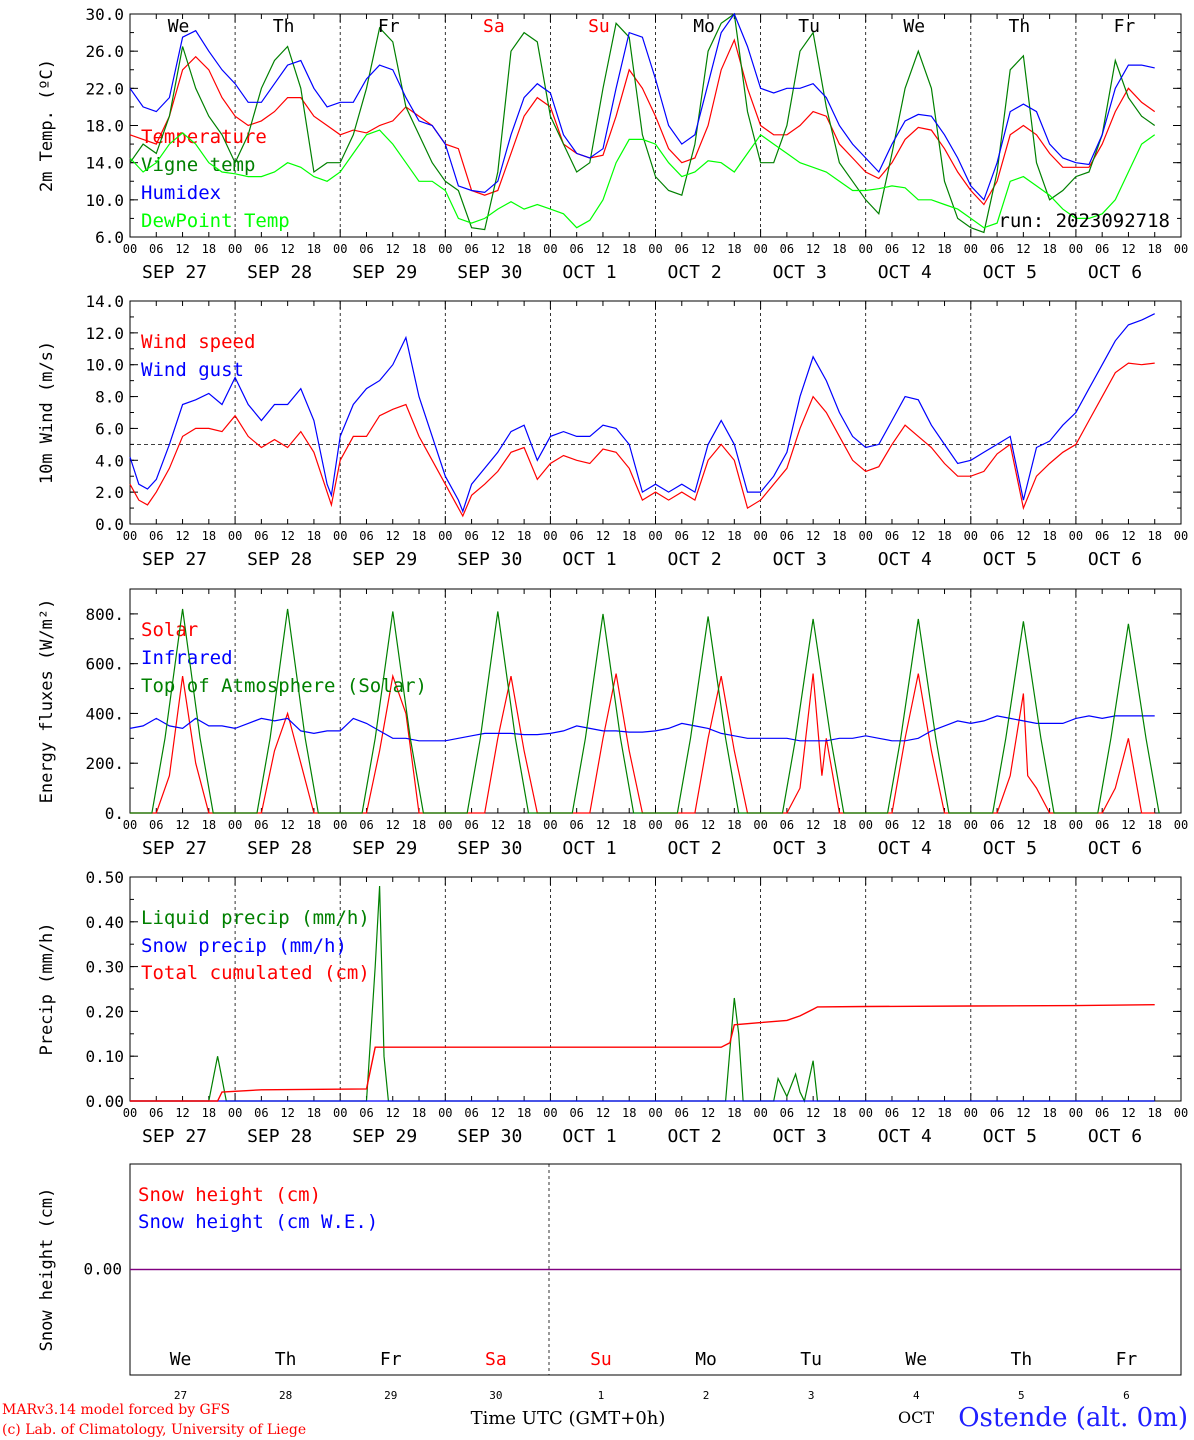  What do you see at coordinates (104, 713) in the screenshot?
I see `y-tick-label: 400.` at bounding box center [104, 713].